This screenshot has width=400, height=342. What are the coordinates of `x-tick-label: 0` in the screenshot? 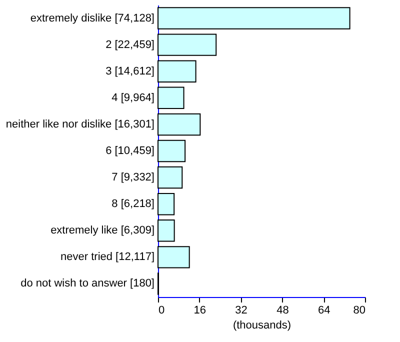 It's located at (161, 310).